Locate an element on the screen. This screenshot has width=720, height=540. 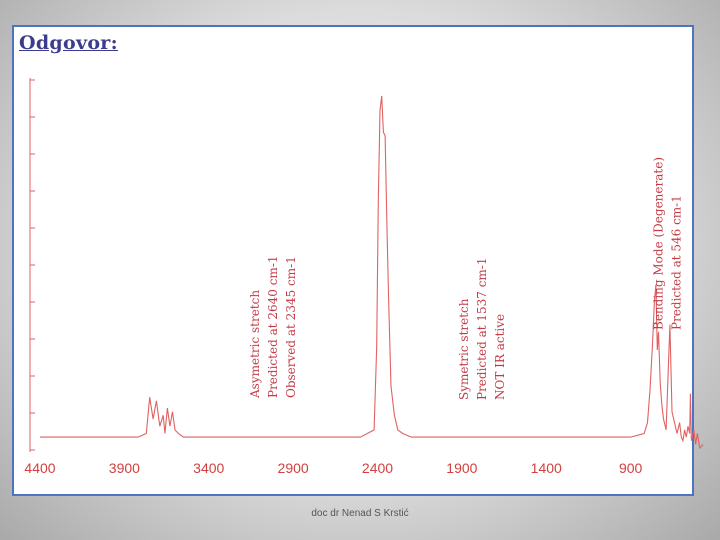
x-tick-label: 1400 is located at coordinates (546, 468).